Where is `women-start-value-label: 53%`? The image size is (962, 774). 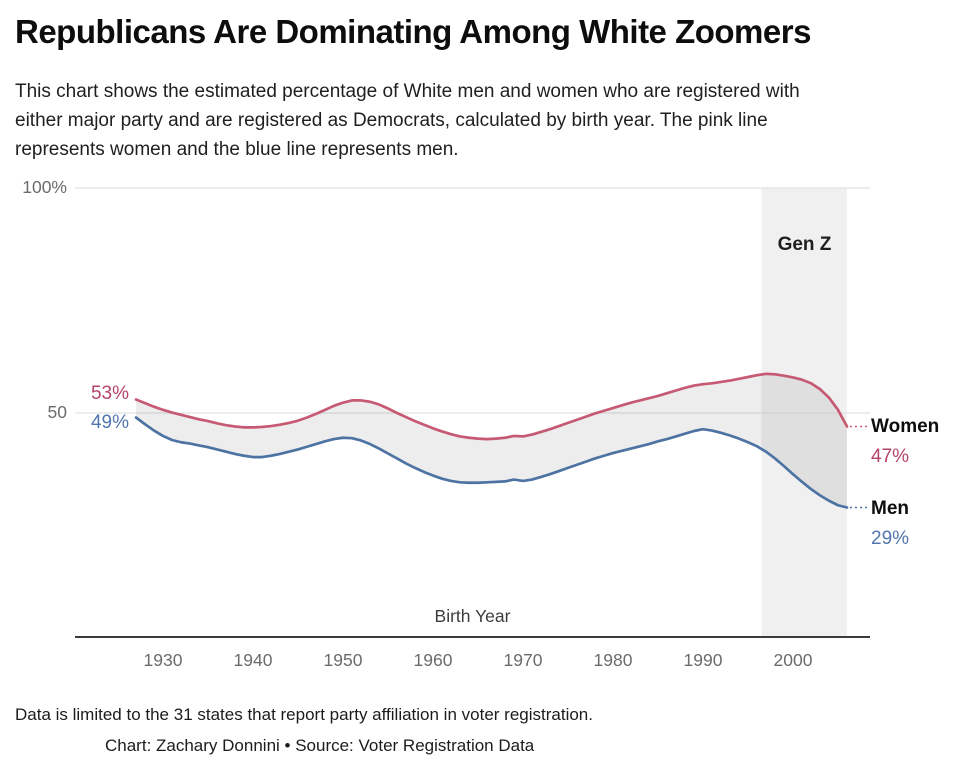
women-start-value-label: 53% is located at coordinates (109, 393).